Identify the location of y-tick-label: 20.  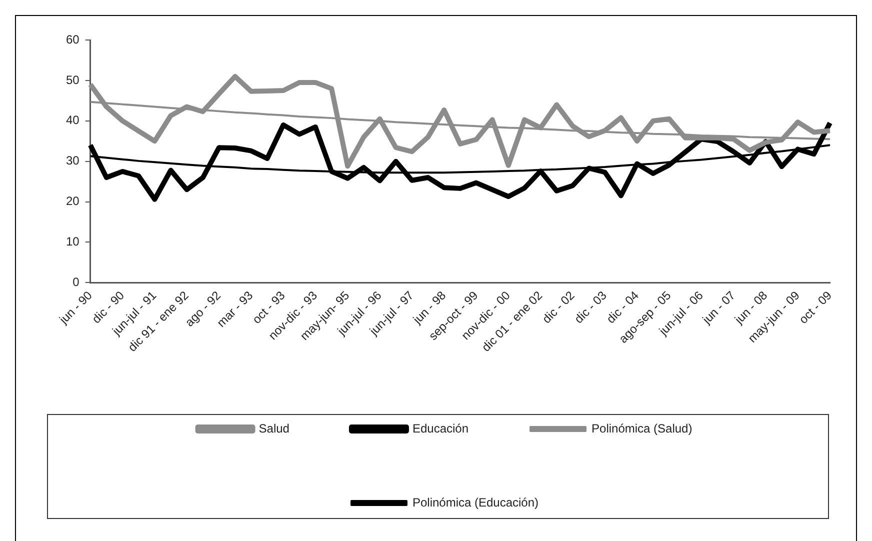
(73, 201).